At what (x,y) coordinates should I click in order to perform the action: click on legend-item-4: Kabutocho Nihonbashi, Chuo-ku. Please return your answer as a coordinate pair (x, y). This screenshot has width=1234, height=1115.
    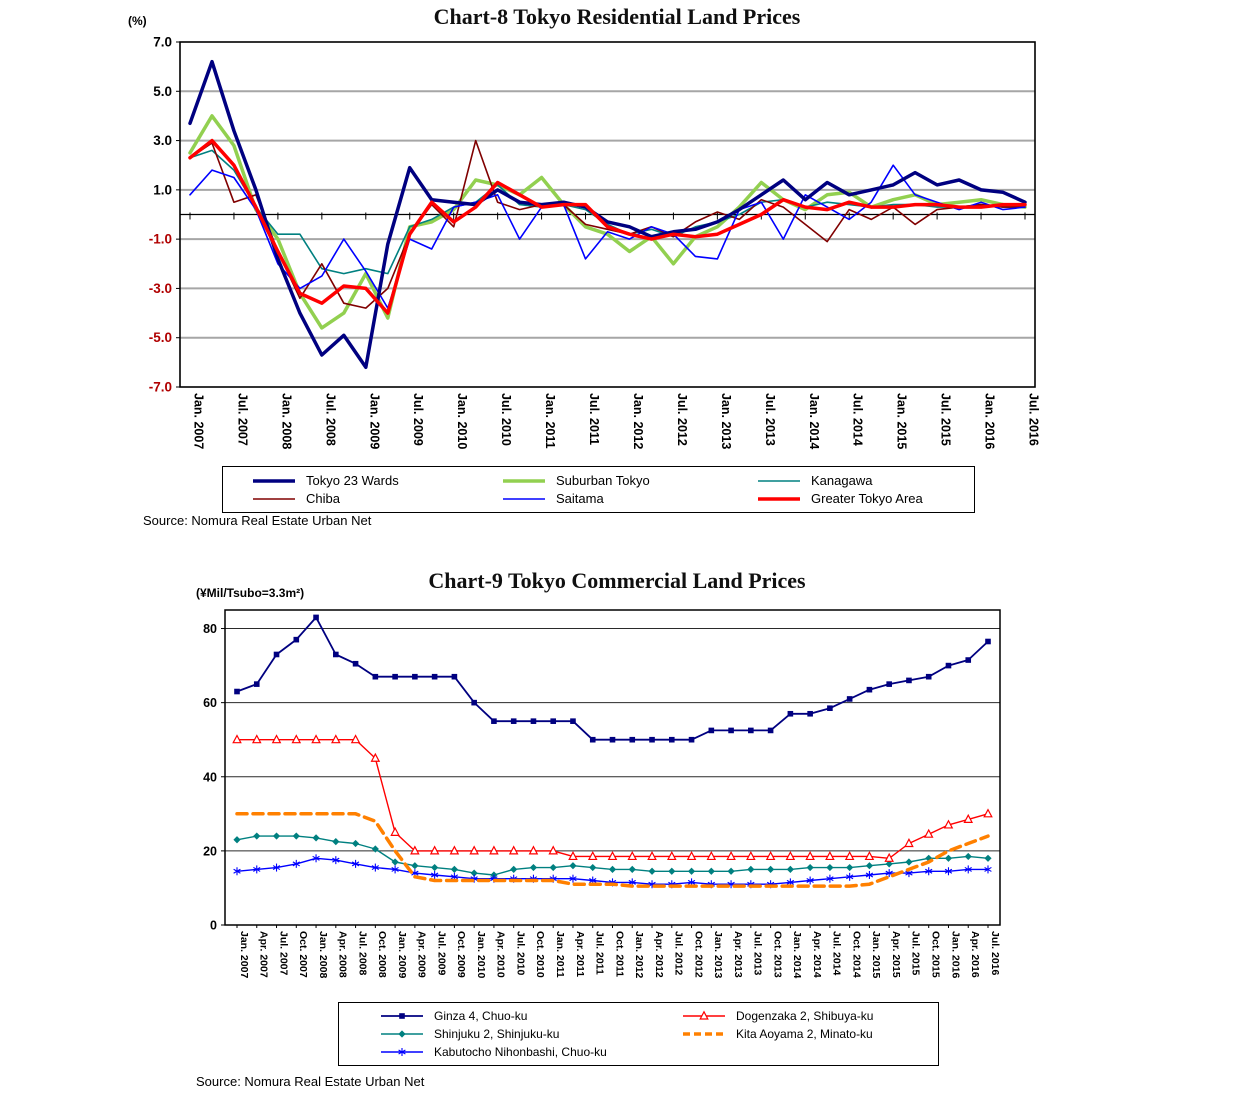
    Looking at the image, I should click on (530, 1052).